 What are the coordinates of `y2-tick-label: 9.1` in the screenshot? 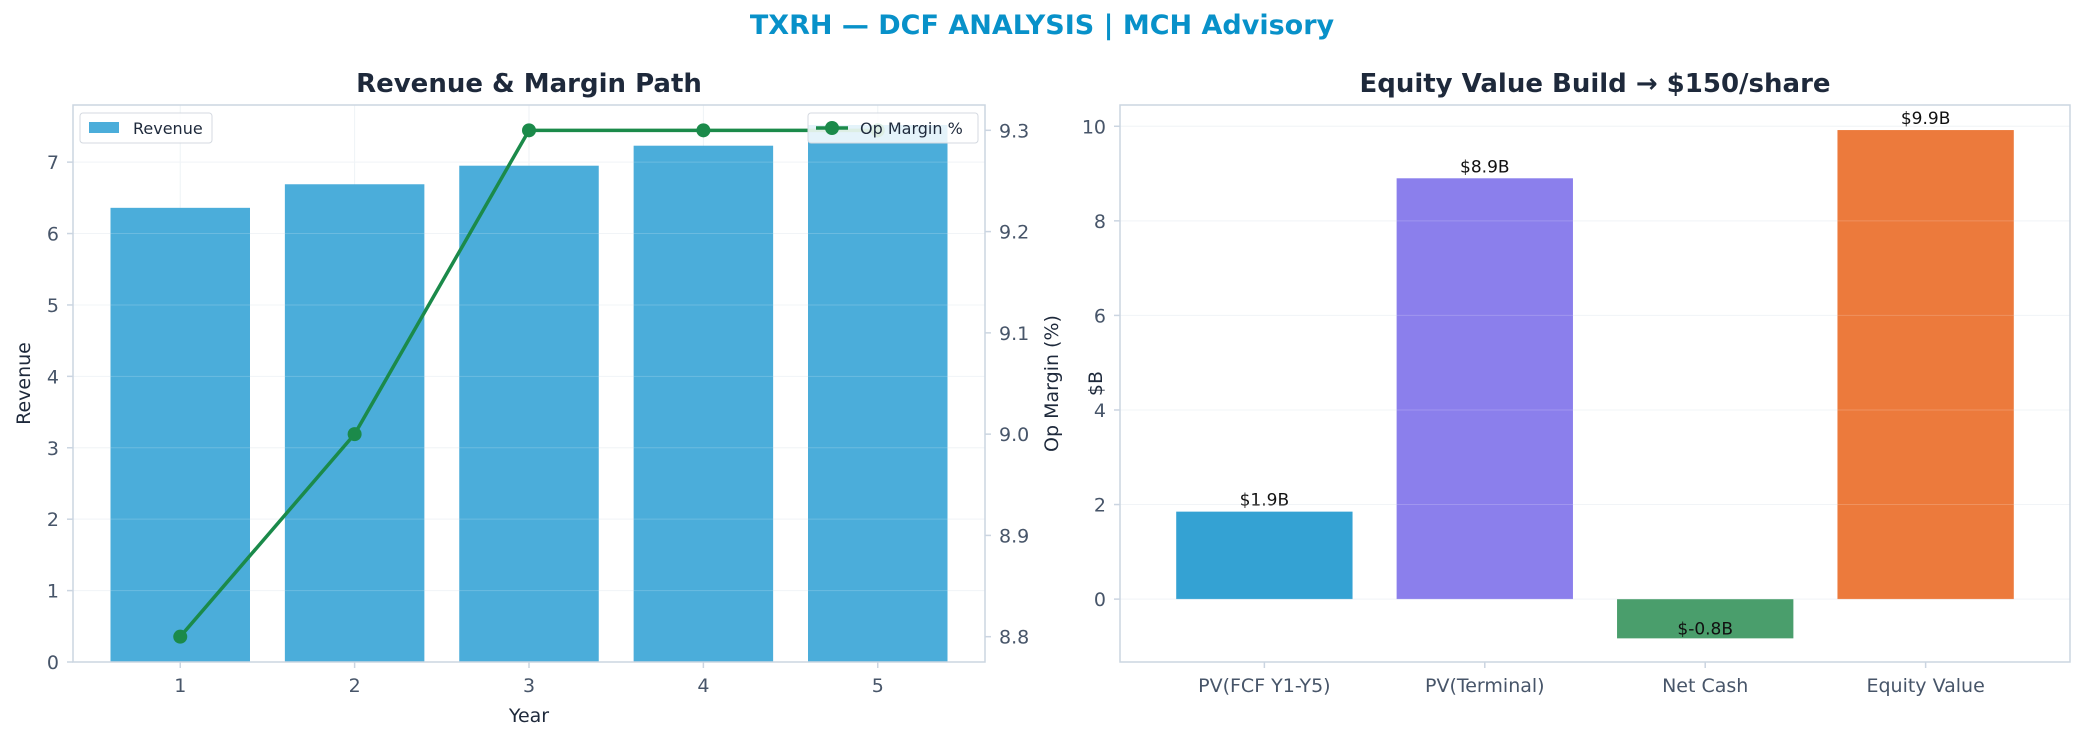 It's located at (1014, 334).